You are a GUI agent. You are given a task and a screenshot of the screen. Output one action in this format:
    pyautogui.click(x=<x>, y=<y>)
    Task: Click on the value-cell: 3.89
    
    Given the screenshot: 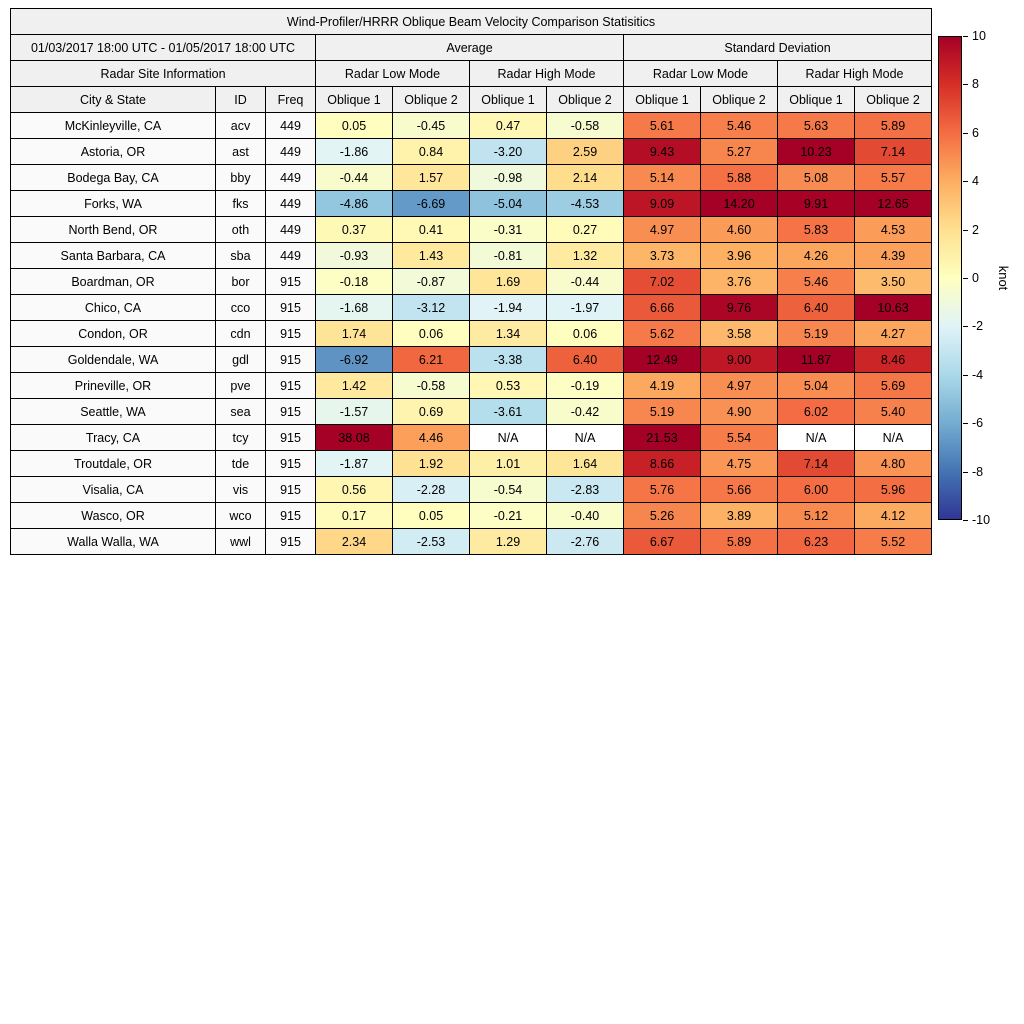 What is the action you would take?
    pyautogui.click(x=739, y=515)
    